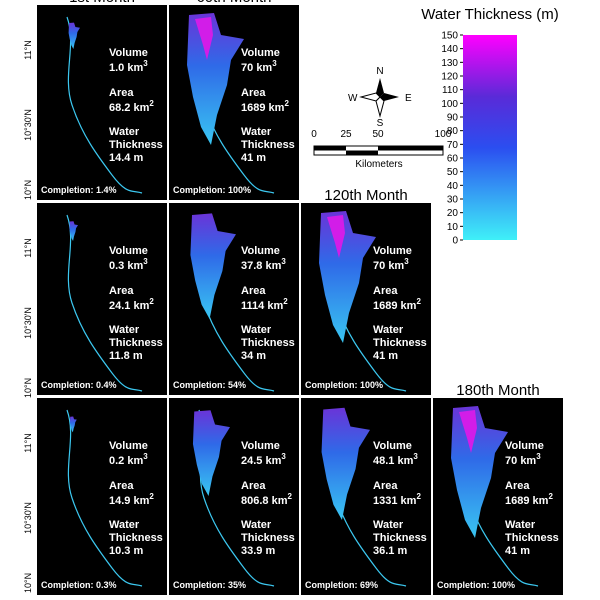  What do you see at coordinates (379, 71) in the screenshot?
I see `compass-n: N` at bounding box center [379, 71].